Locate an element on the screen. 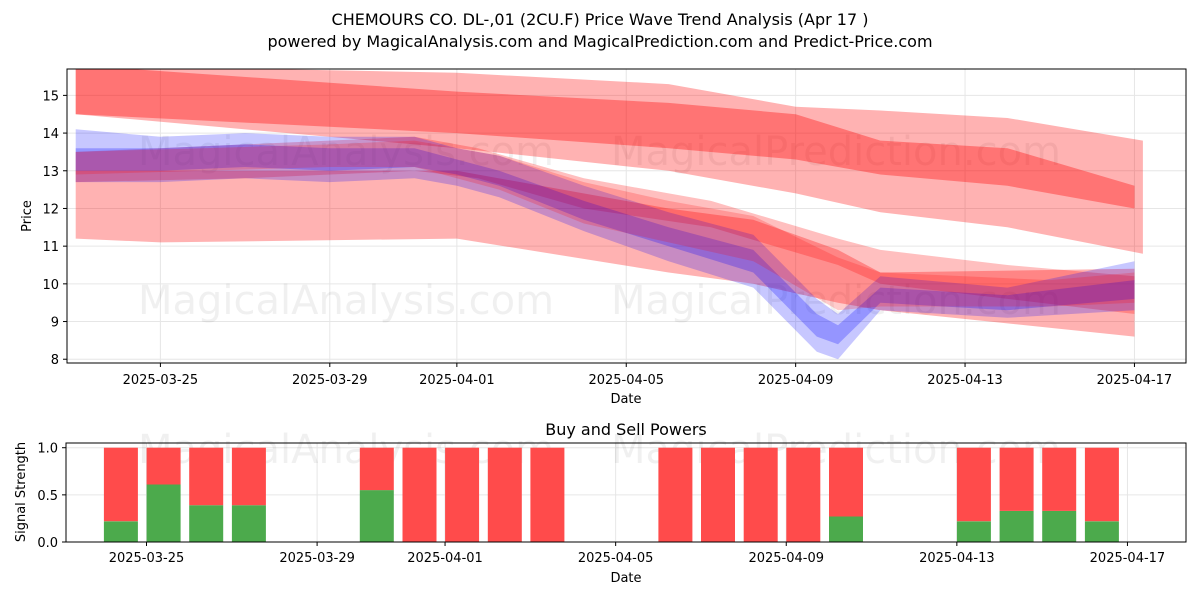 The width and height of the screenshot is (1200, 600). watermark-prediction: MagicalPrediction.com is located at coordinates (836, 152).